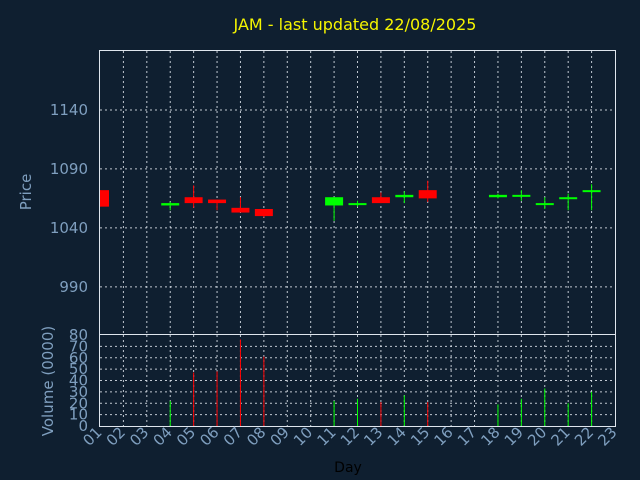 The image size is (640, 480). What do you see at coordinates (116, 436) in the screenshot?
I see `day-tick-label: 02` at bounding box center [116, 436].